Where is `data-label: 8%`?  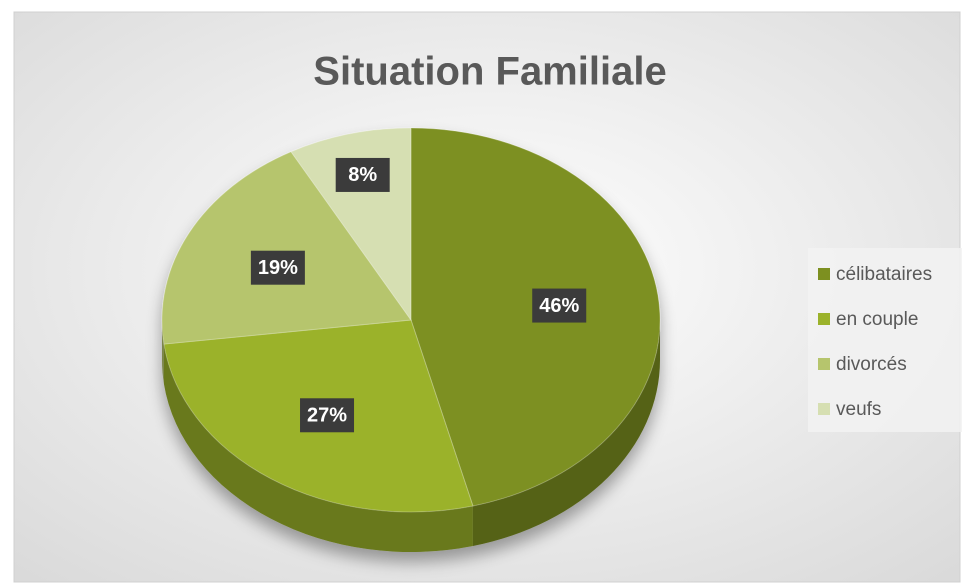 data-label: 8% is located at coordinates (362, 175).